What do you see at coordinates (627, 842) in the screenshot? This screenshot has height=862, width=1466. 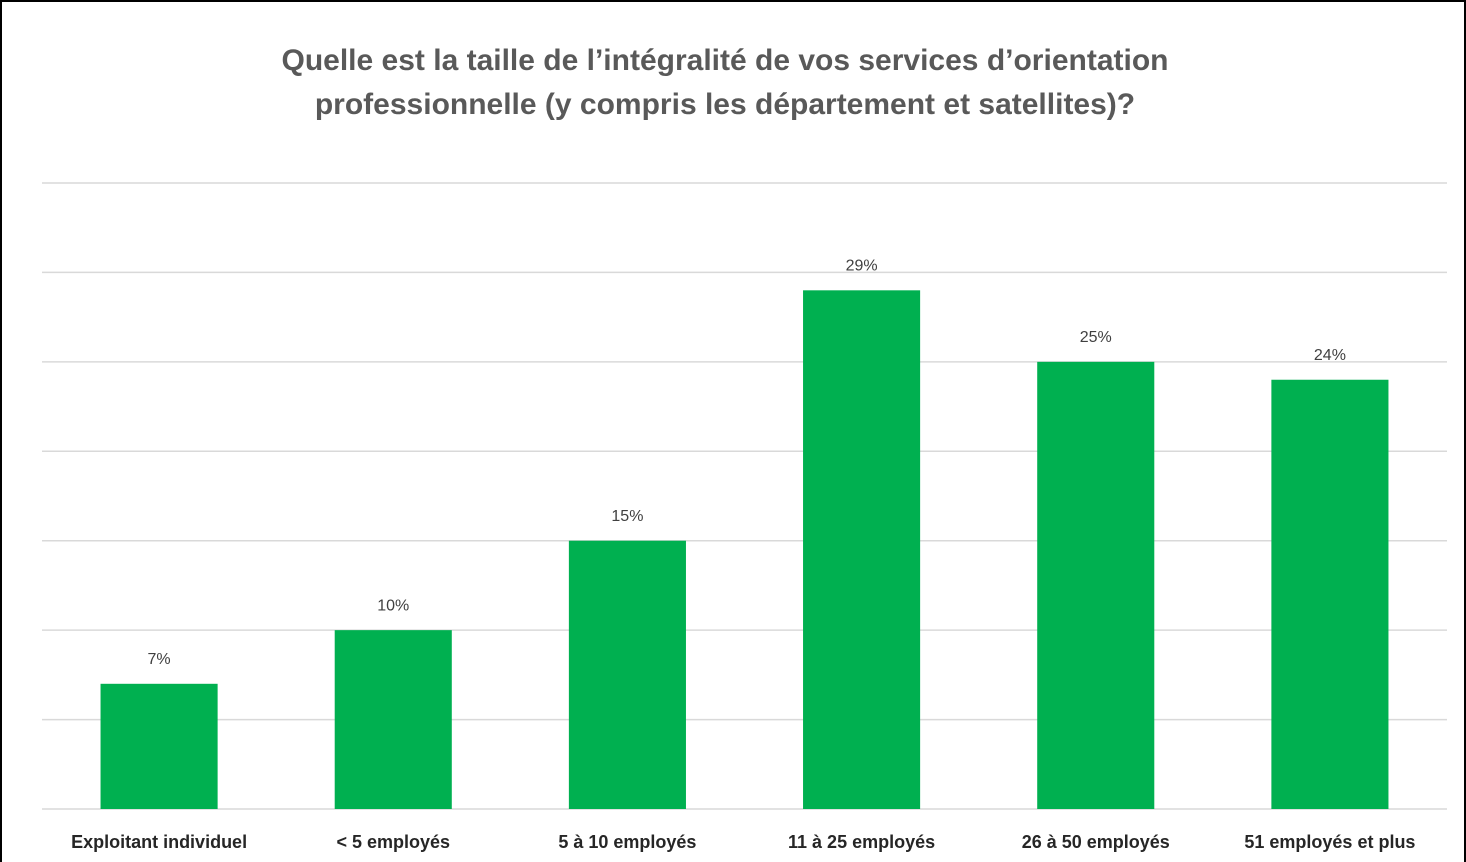 I see `x-tick-label: 5 à 10 employés` at bounding box center [627, 842].